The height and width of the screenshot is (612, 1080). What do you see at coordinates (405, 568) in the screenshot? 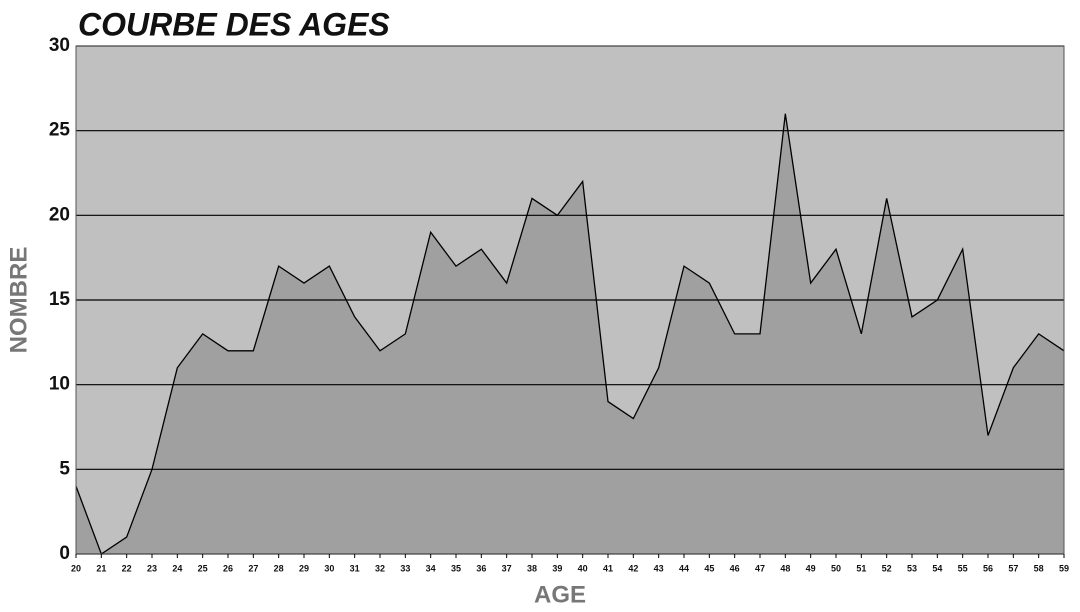
I see `x-tick-label: 33` at bounding box center [405, 568].